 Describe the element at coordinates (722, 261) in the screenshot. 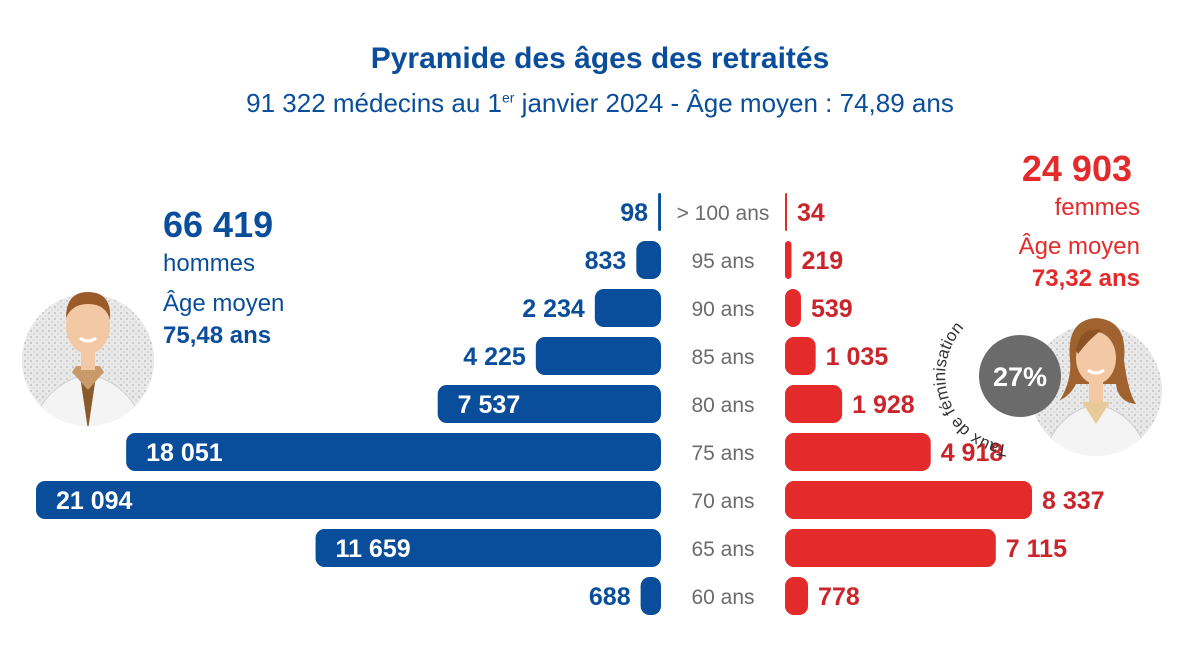

I see `age-category-label: 95 ans` at that location.